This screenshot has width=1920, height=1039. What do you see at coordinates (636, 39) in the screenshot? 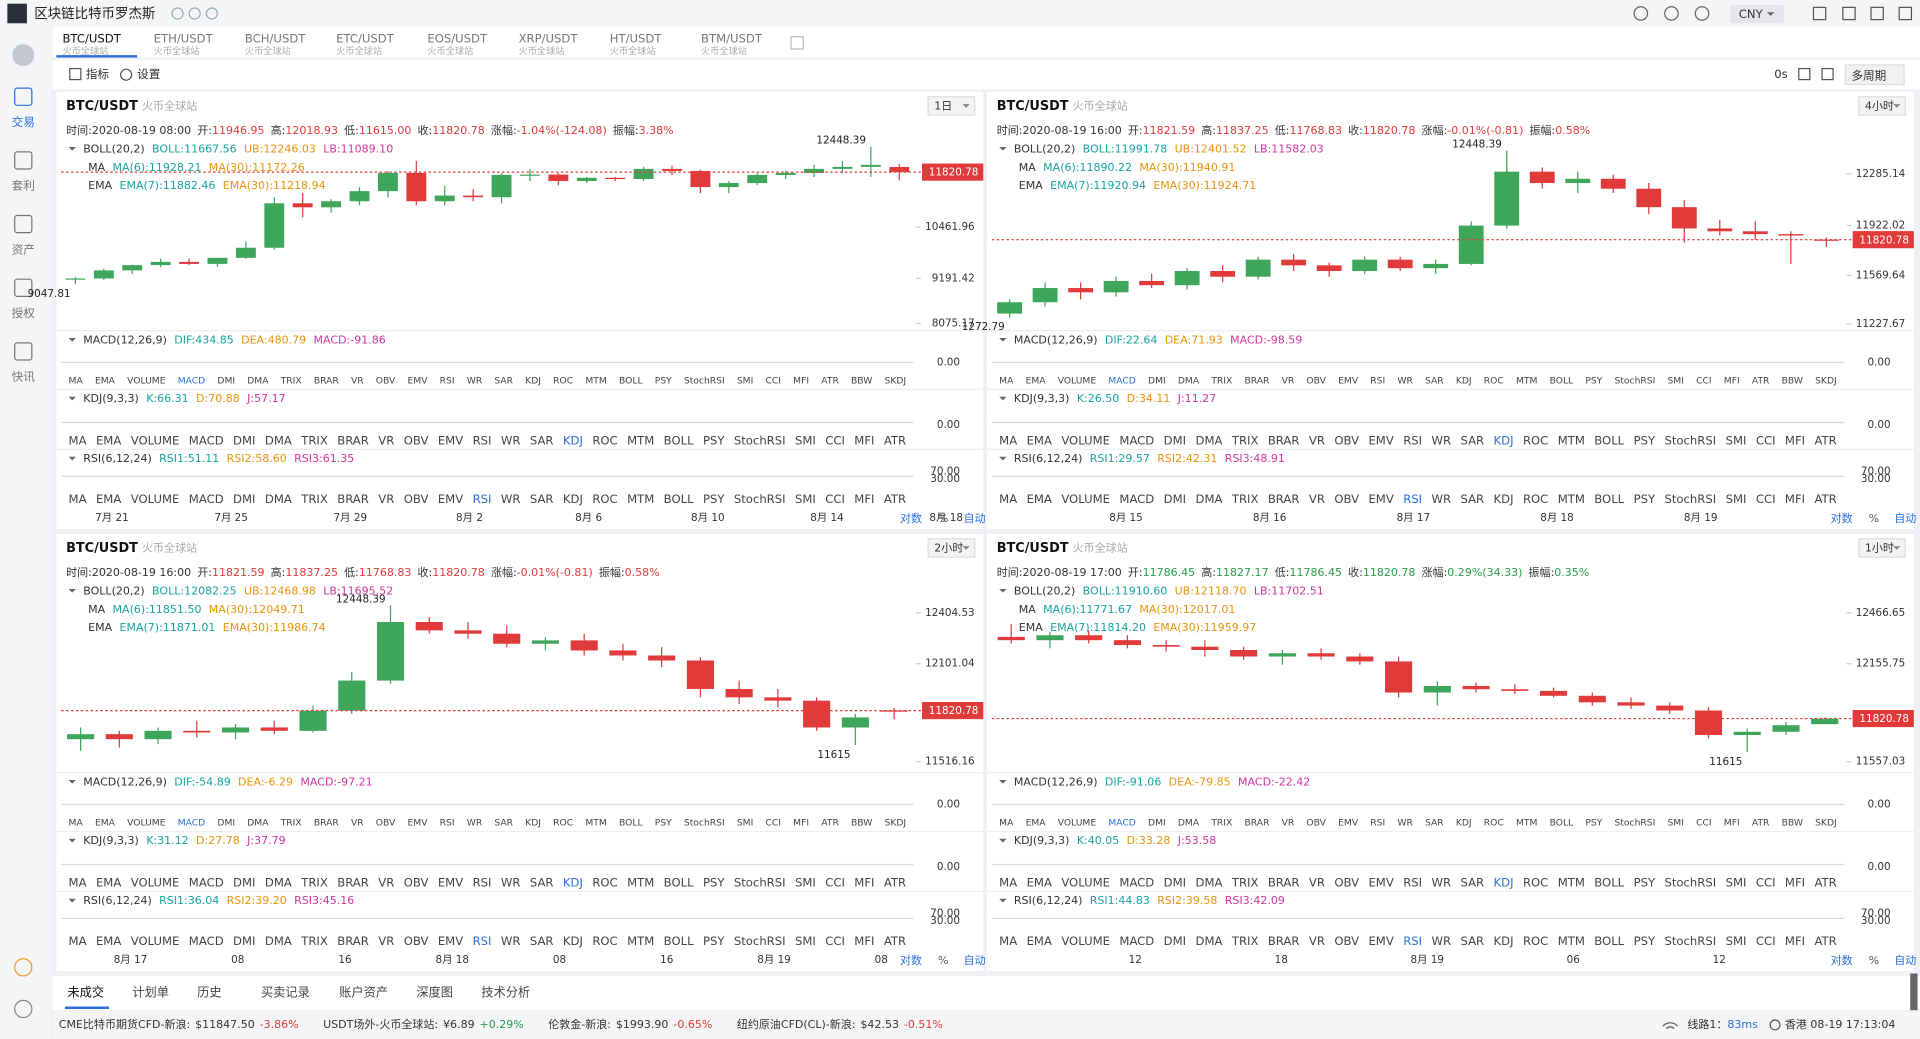
I see `tab-pair: HT/USDT` at bounding box center [636, 39].